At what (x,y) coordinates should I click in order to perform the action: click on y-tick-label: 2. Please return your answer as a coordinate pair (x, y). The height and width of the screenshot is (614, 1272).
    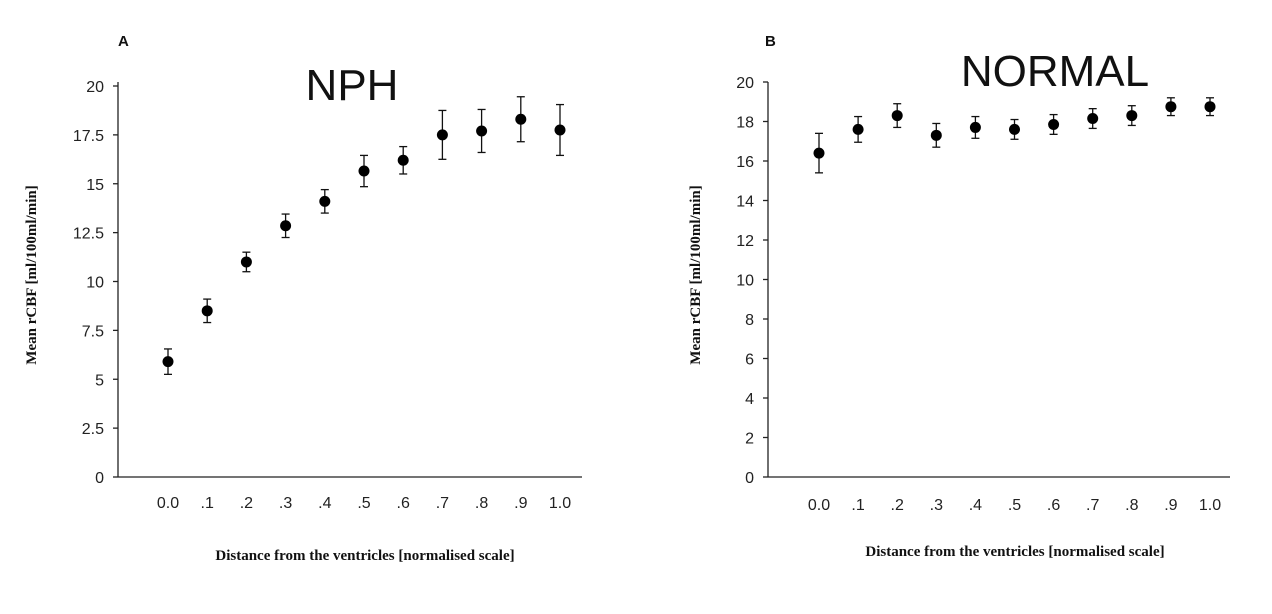
    Looking at the image, I should click on (749, 439).